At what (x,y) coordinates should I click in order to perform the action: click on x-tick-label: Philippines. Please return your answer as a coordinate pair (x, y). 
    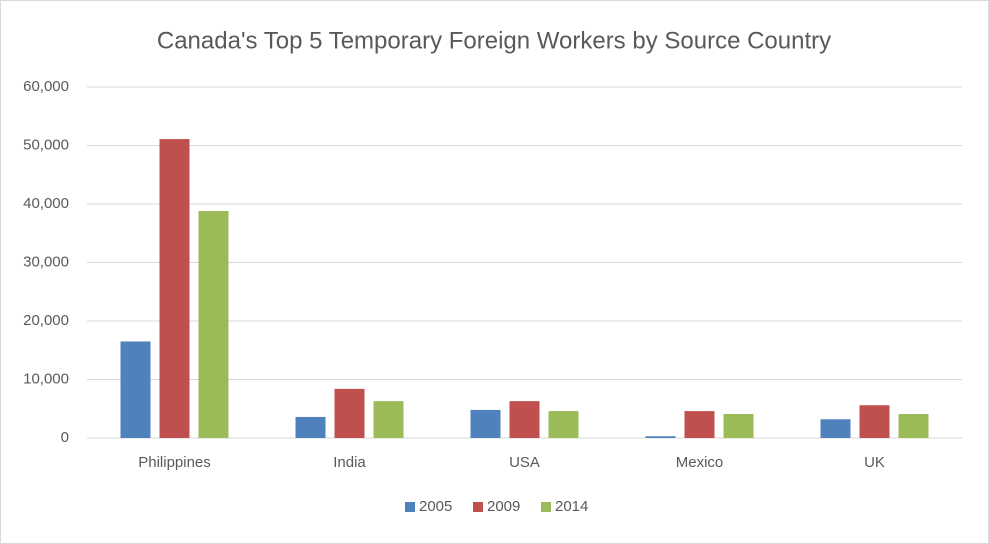
    Looking at the image, I should click on (174, 462).